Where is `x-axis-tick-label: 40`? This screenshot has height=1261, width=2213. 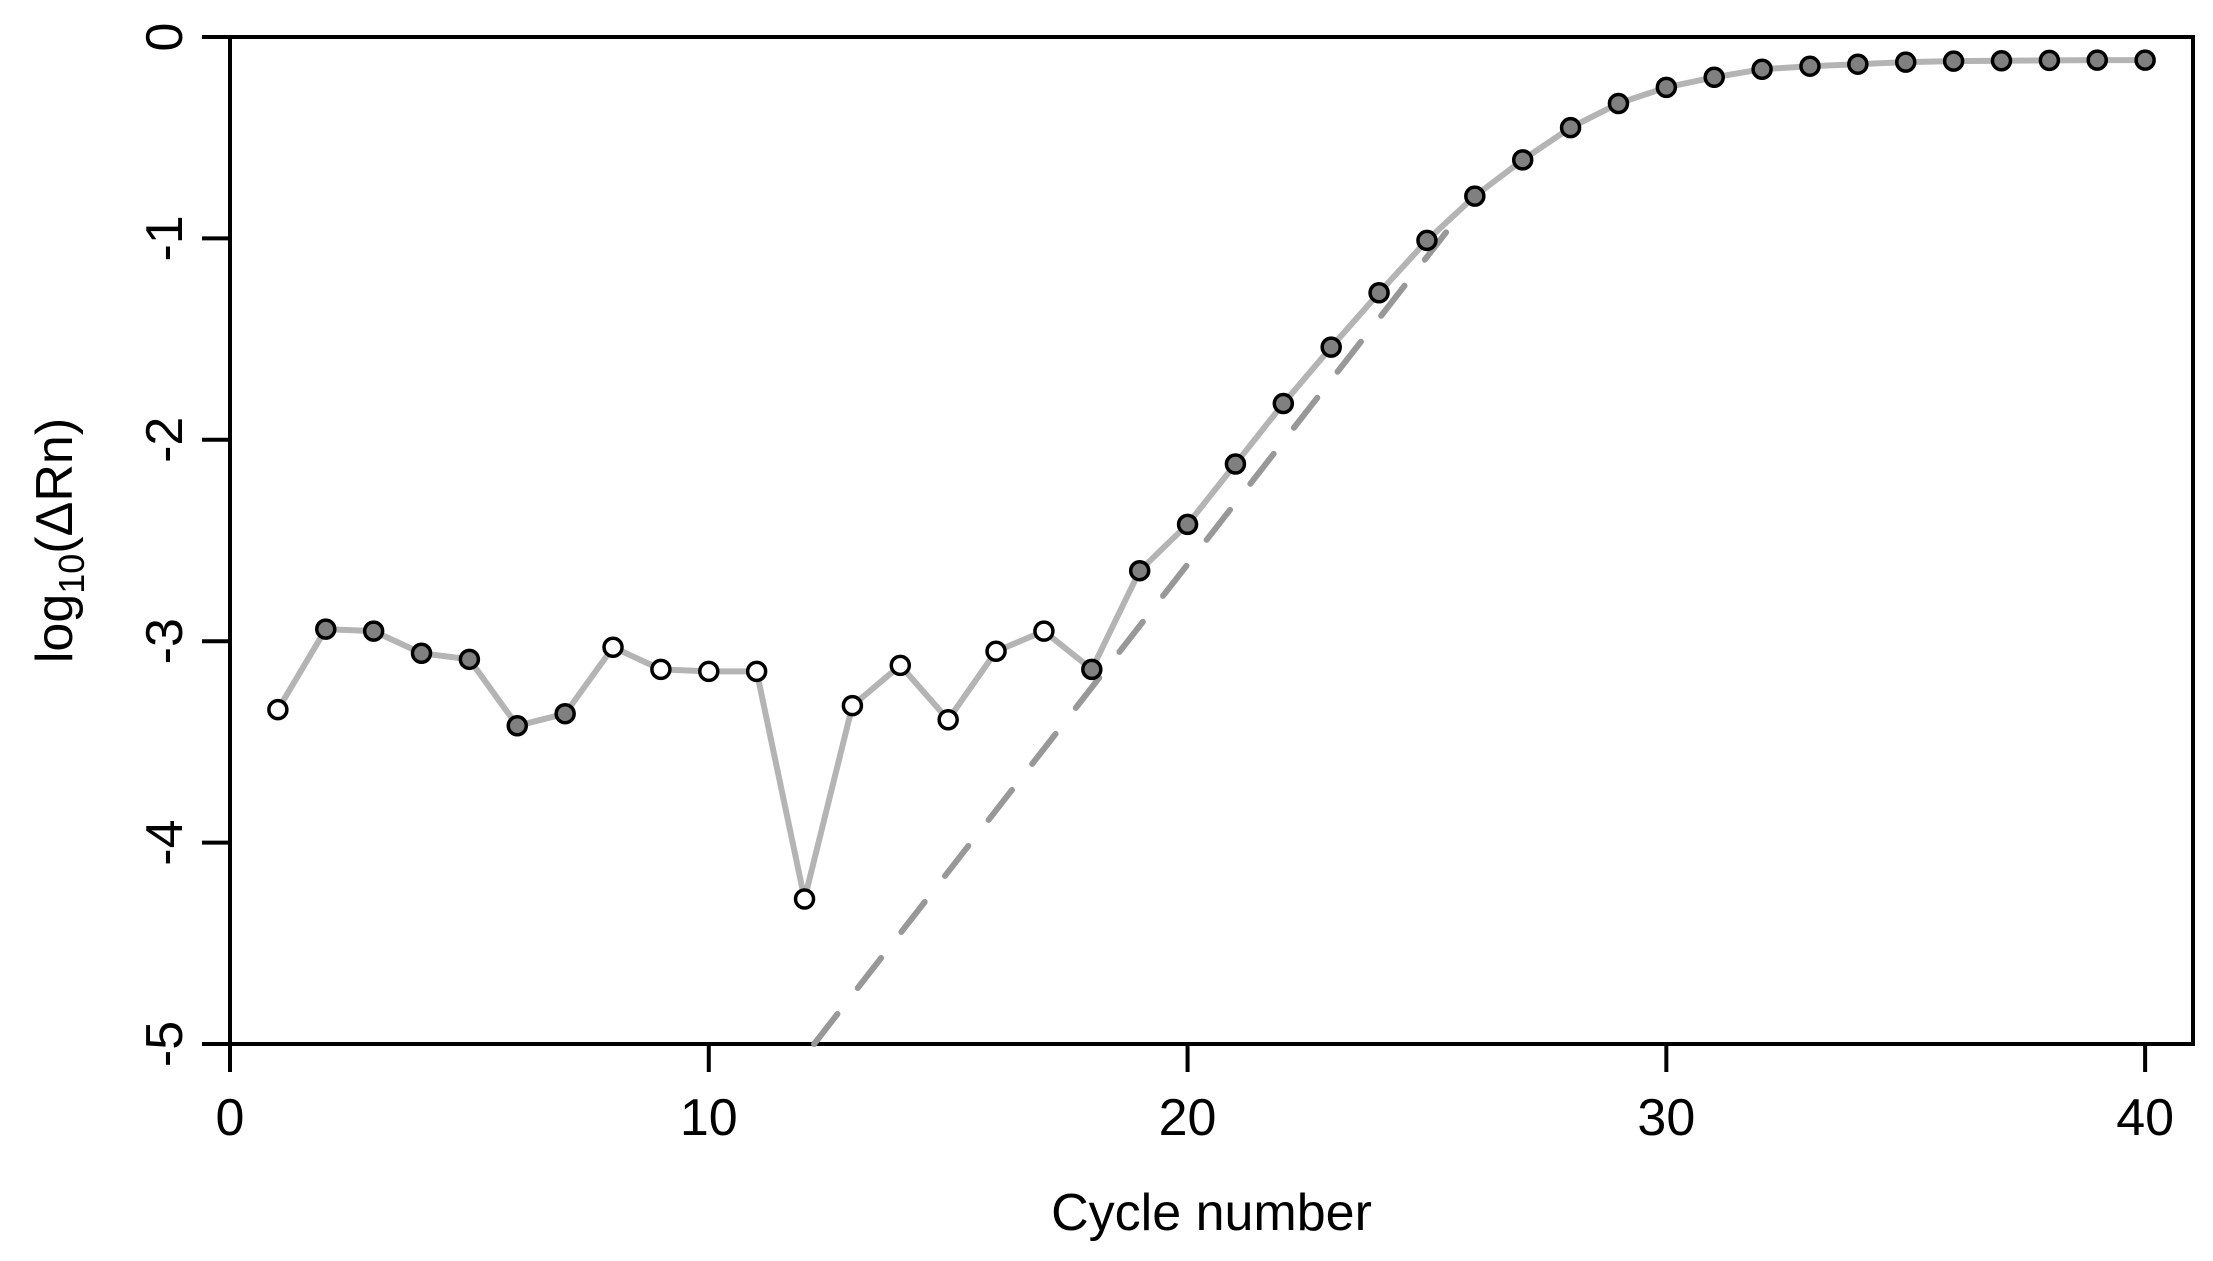
x-axis-tick-label: 40 is located at coordinates (2145, 1118).